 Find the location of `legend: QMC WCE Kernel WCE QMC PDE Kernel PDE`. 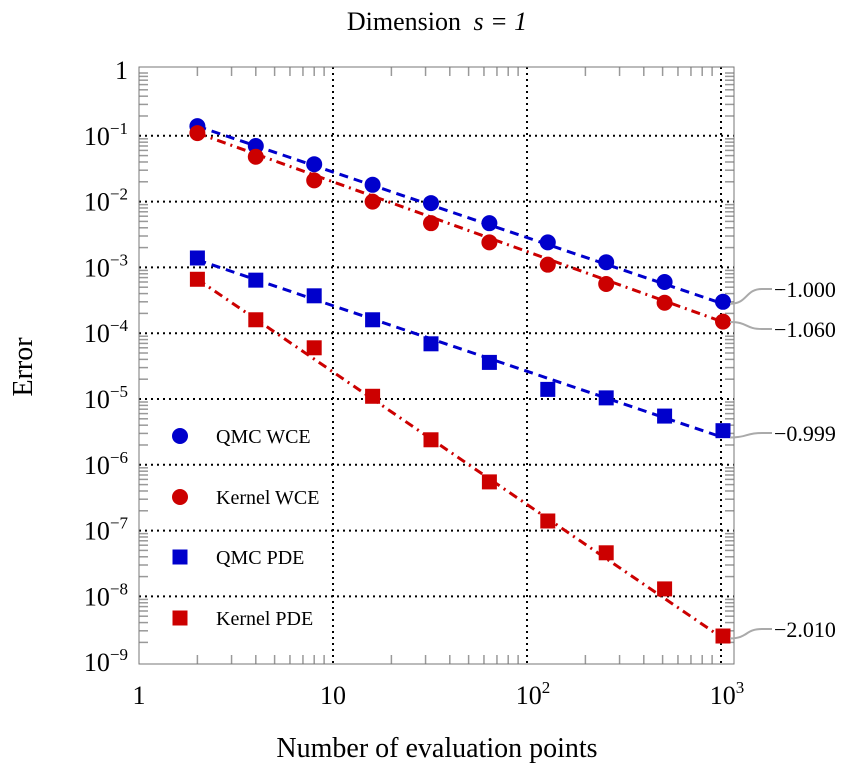

legend: QMC WCE Kernel WCE QMC PDE Kernel PDE is located at coordinates (246, 528).